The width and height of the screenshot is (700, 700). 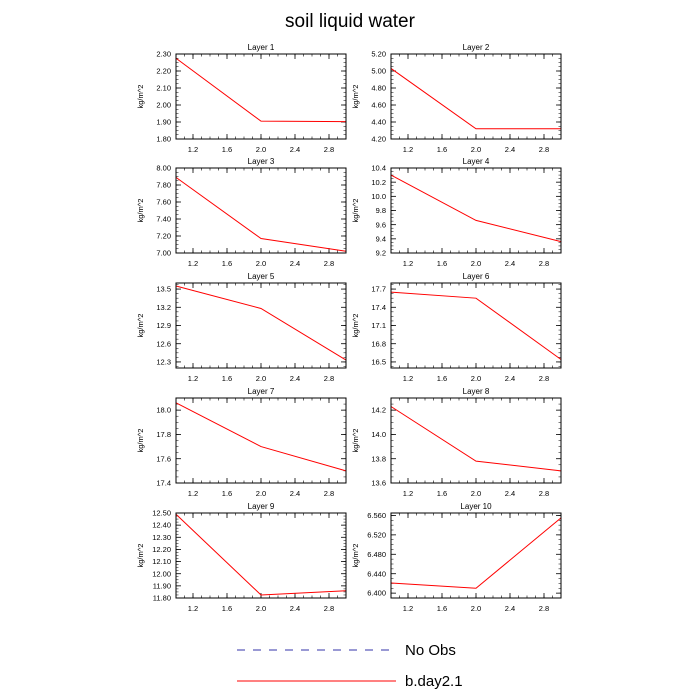 I want to click on panel-title-layer-3: Layer 3, so click(x=261, y=161).